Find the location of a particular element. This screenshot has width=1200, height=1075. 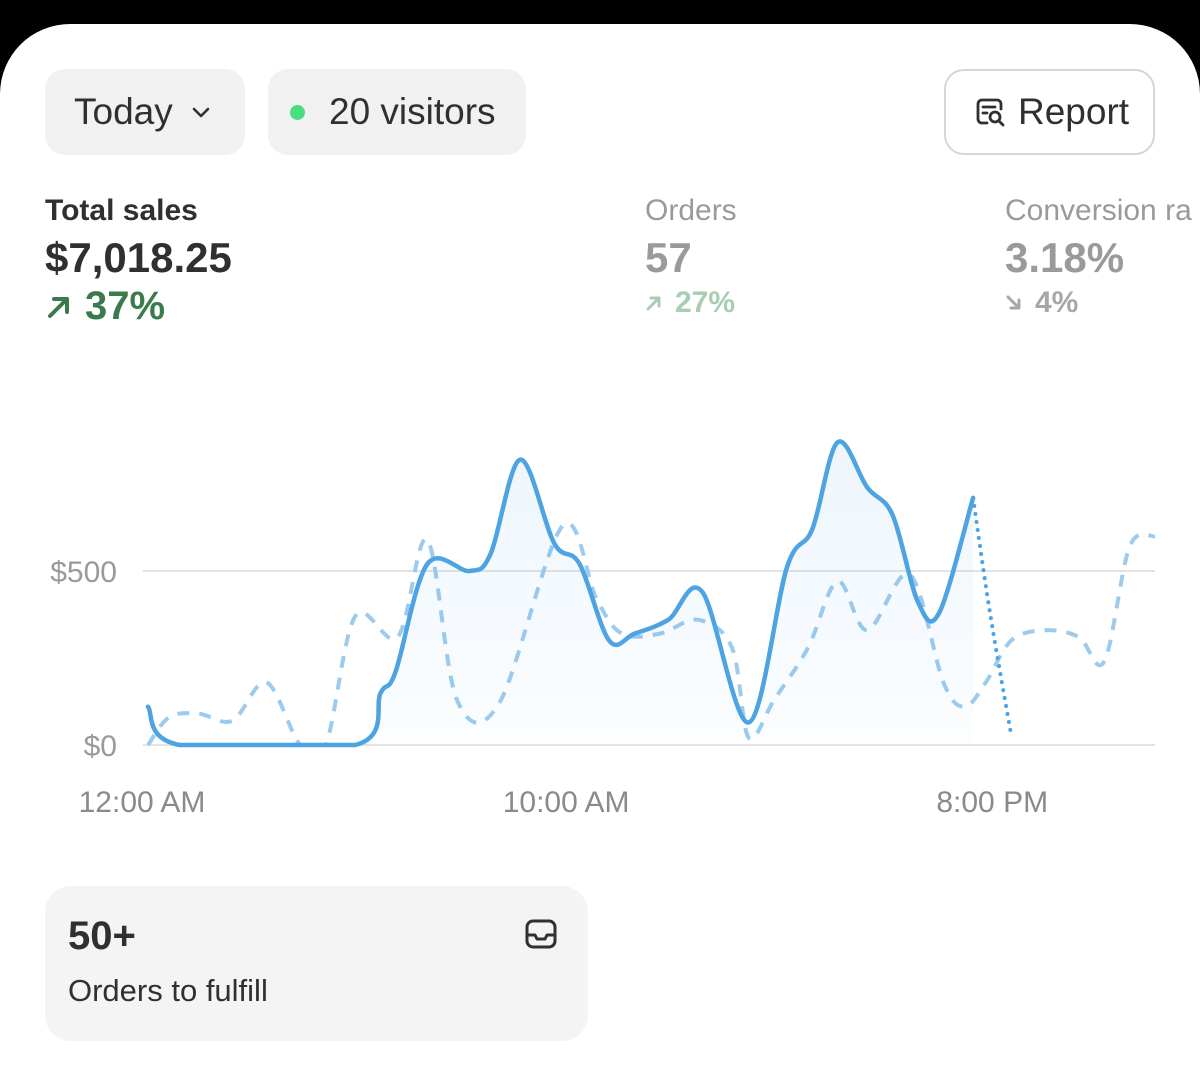

visitors-count: 20 visitors is located at coordinates (412, 111).